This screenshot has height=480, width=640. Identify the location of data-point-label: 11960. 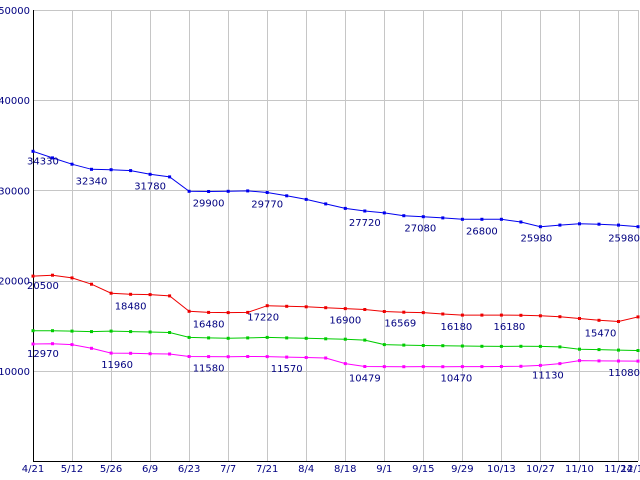
(117, 365).